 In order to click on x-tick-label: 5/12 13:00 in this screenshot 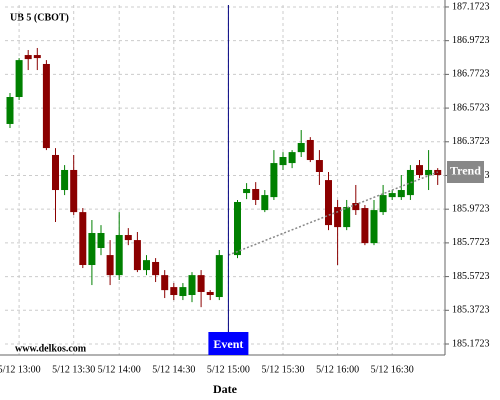, I will do `click(20, 369)`.